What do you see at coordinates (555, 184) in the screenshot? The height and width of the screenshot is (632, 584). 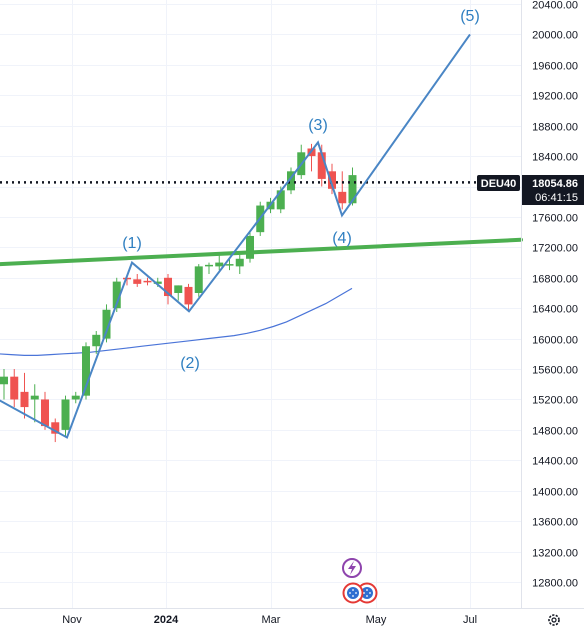 I see `last-price-value: 18054.86` at bounding box center [555, 184].